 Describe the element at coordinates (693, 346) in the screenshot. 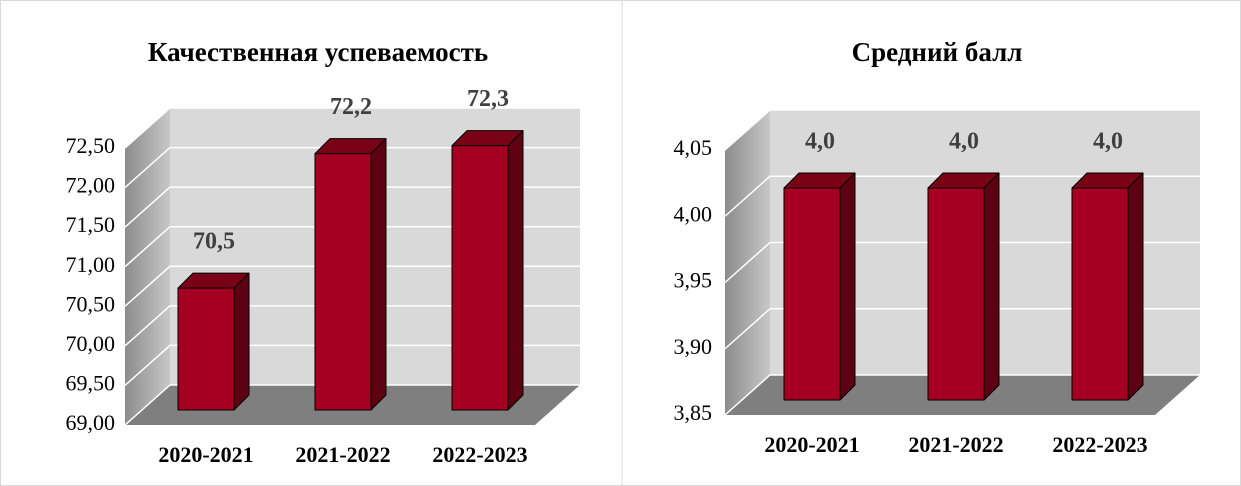

I see `y-tick-label: 3,90` at that location.